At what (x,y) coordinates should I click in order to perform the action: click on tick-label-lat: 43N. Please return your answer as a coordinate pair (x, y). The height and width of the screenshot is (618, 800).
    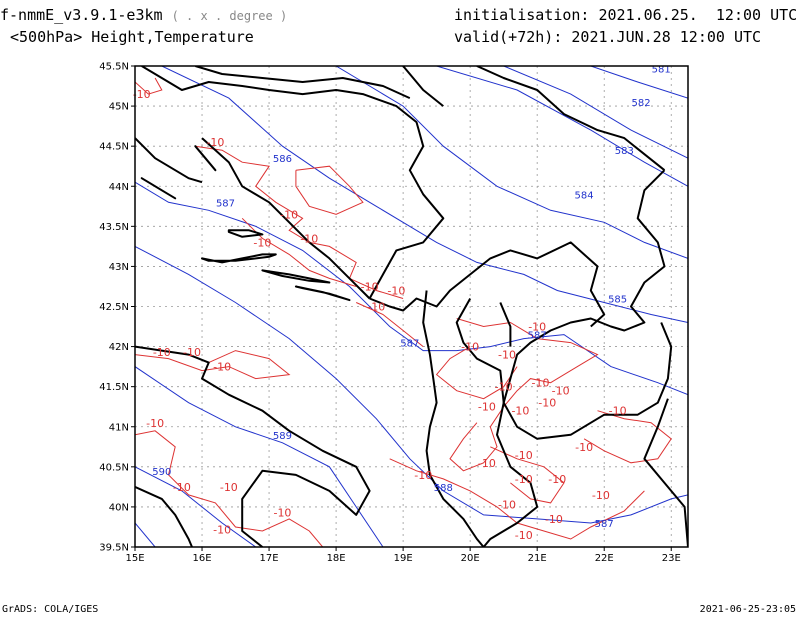
    Looking at the image, I should click on (119, 267).